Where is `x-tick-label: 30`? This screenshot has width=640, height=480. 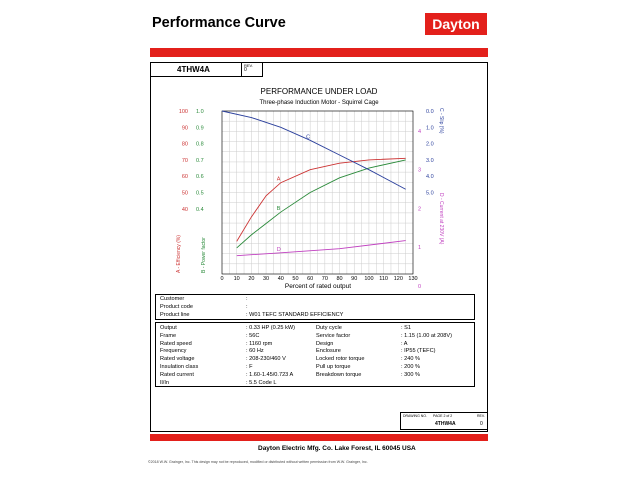
x-tick-label: 30 is located at coordinates (266, 279).